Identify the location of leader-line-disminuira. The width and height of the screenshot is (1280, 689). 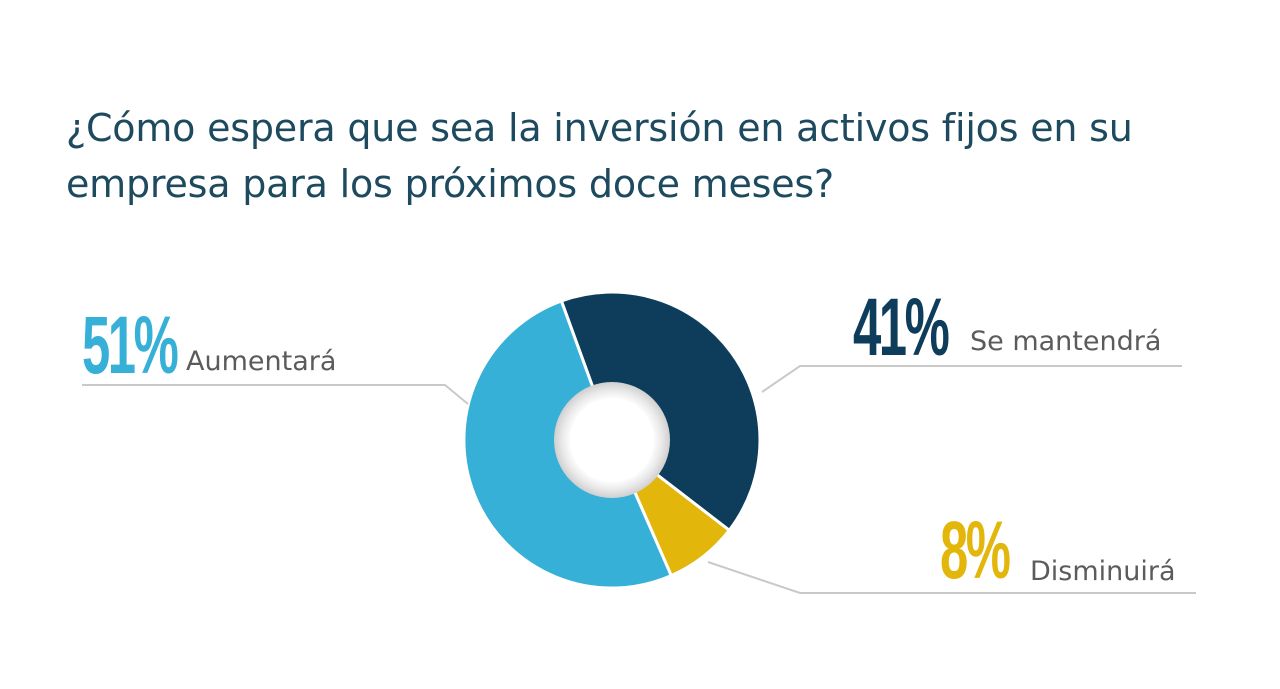
(951, 577).